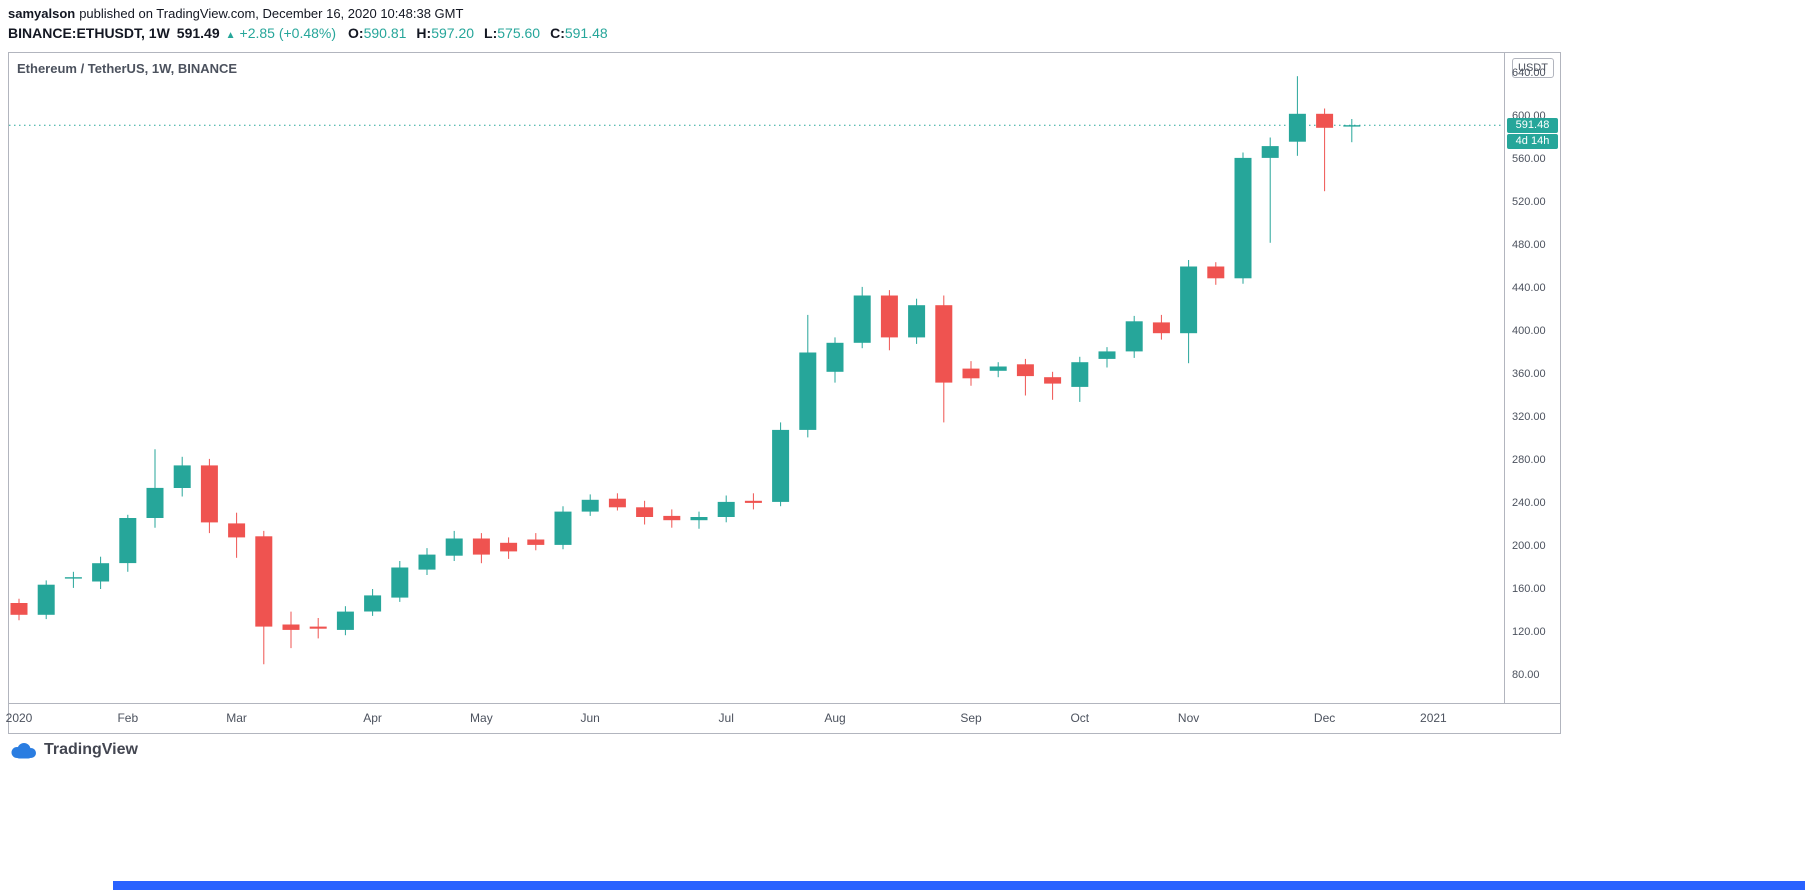  Describe the element at coordinates (1188, 718) in the screenshot. I see `time-tick-label: Nov` at that location.